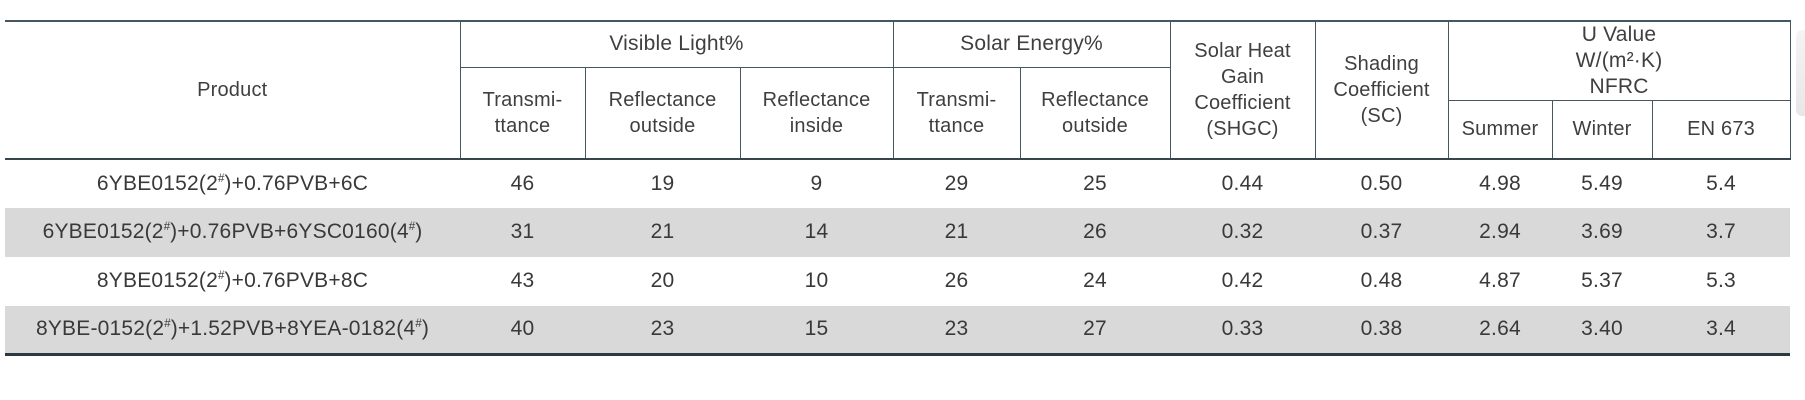 The height and width of the screenshot is (400, 1805). I want to click on product-cell: 6YBE0152(2#)+0.76PVB+6C, so click(232, 183).